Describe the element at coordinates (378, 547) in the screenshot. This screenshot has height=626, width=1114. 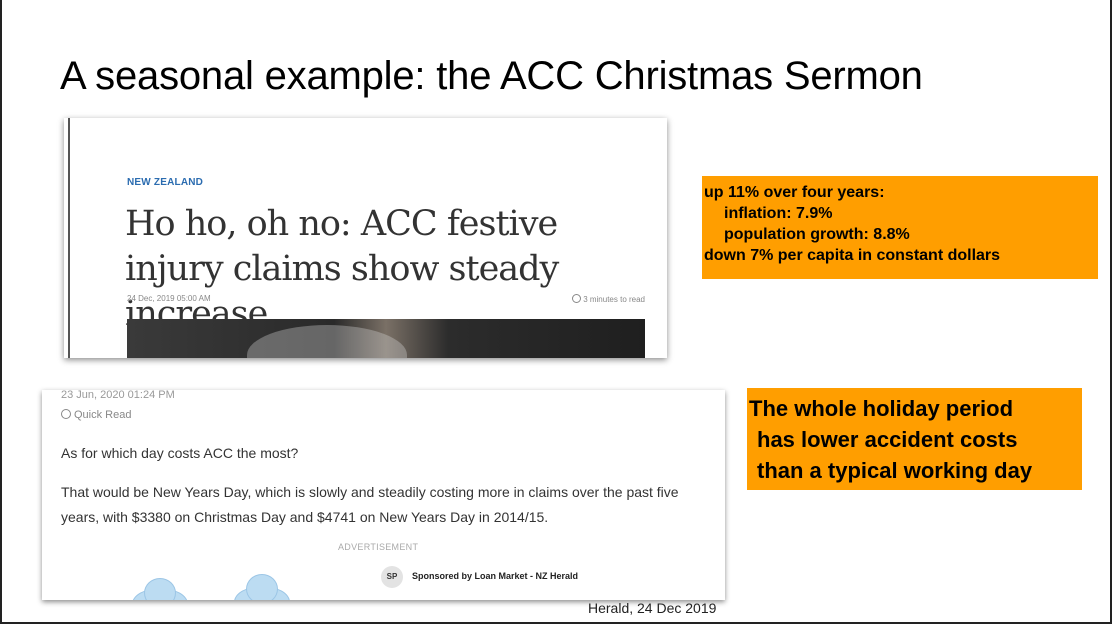
I see `advertisement-label: ADVERTISEMENT` at that location.